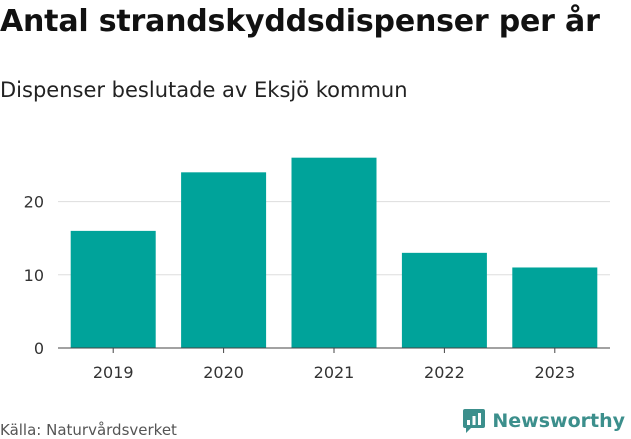  I want to click on bar-2022, so click(444, 300).